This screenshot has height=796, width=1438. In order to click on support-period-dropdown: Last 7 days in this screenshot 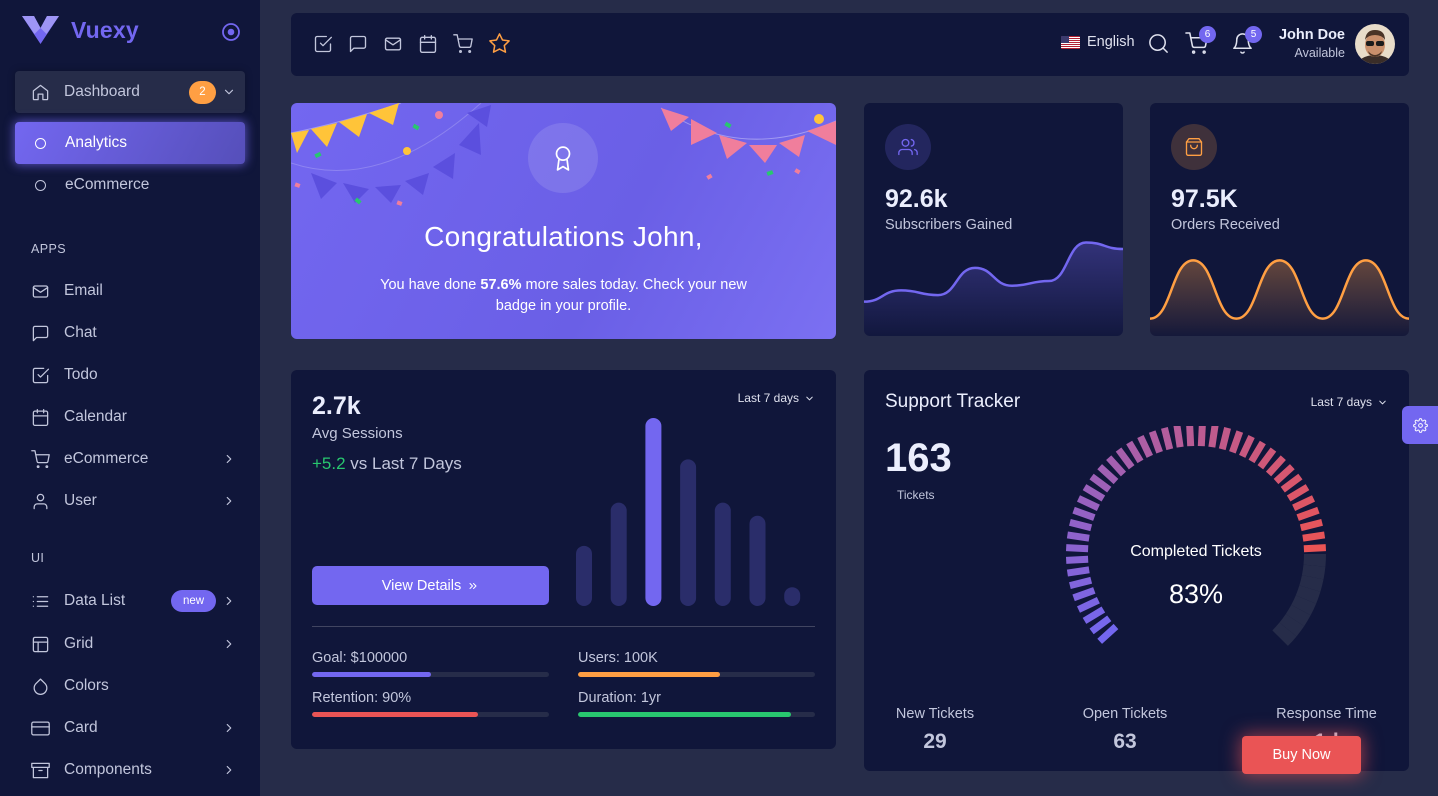, I will do `click(1349, 402)`.